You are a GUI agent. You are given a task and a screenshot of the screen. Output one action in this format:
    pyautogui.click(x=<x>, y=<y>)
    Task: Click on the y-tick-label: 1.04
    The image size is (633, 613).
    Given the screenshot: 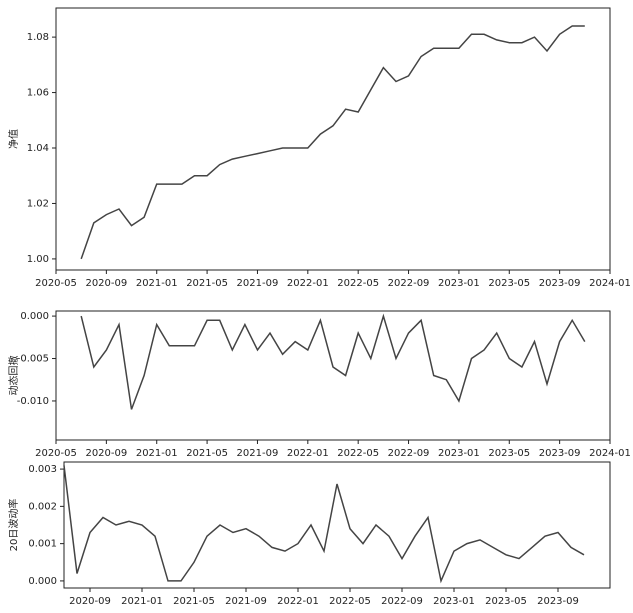 What is the action you would take?
    pyautogui.click(x=38, y=148)
    